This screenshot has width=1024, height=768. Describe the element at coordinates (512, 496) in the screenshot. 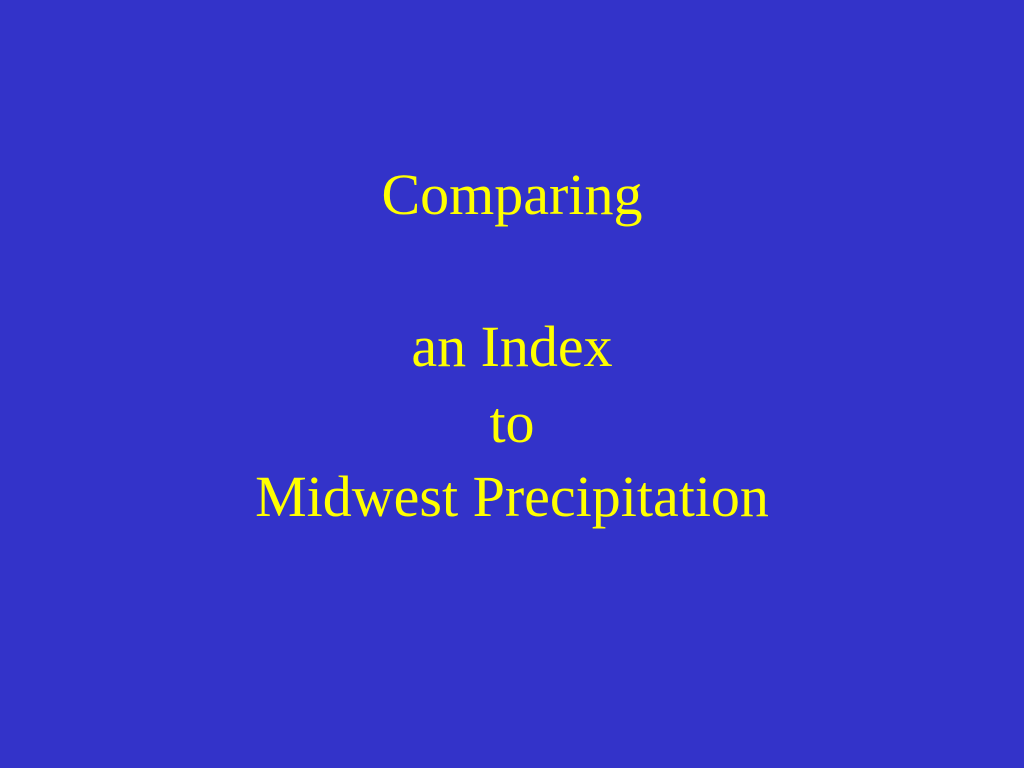

I see `title-line-4: Midwest Precipitation` at that location.